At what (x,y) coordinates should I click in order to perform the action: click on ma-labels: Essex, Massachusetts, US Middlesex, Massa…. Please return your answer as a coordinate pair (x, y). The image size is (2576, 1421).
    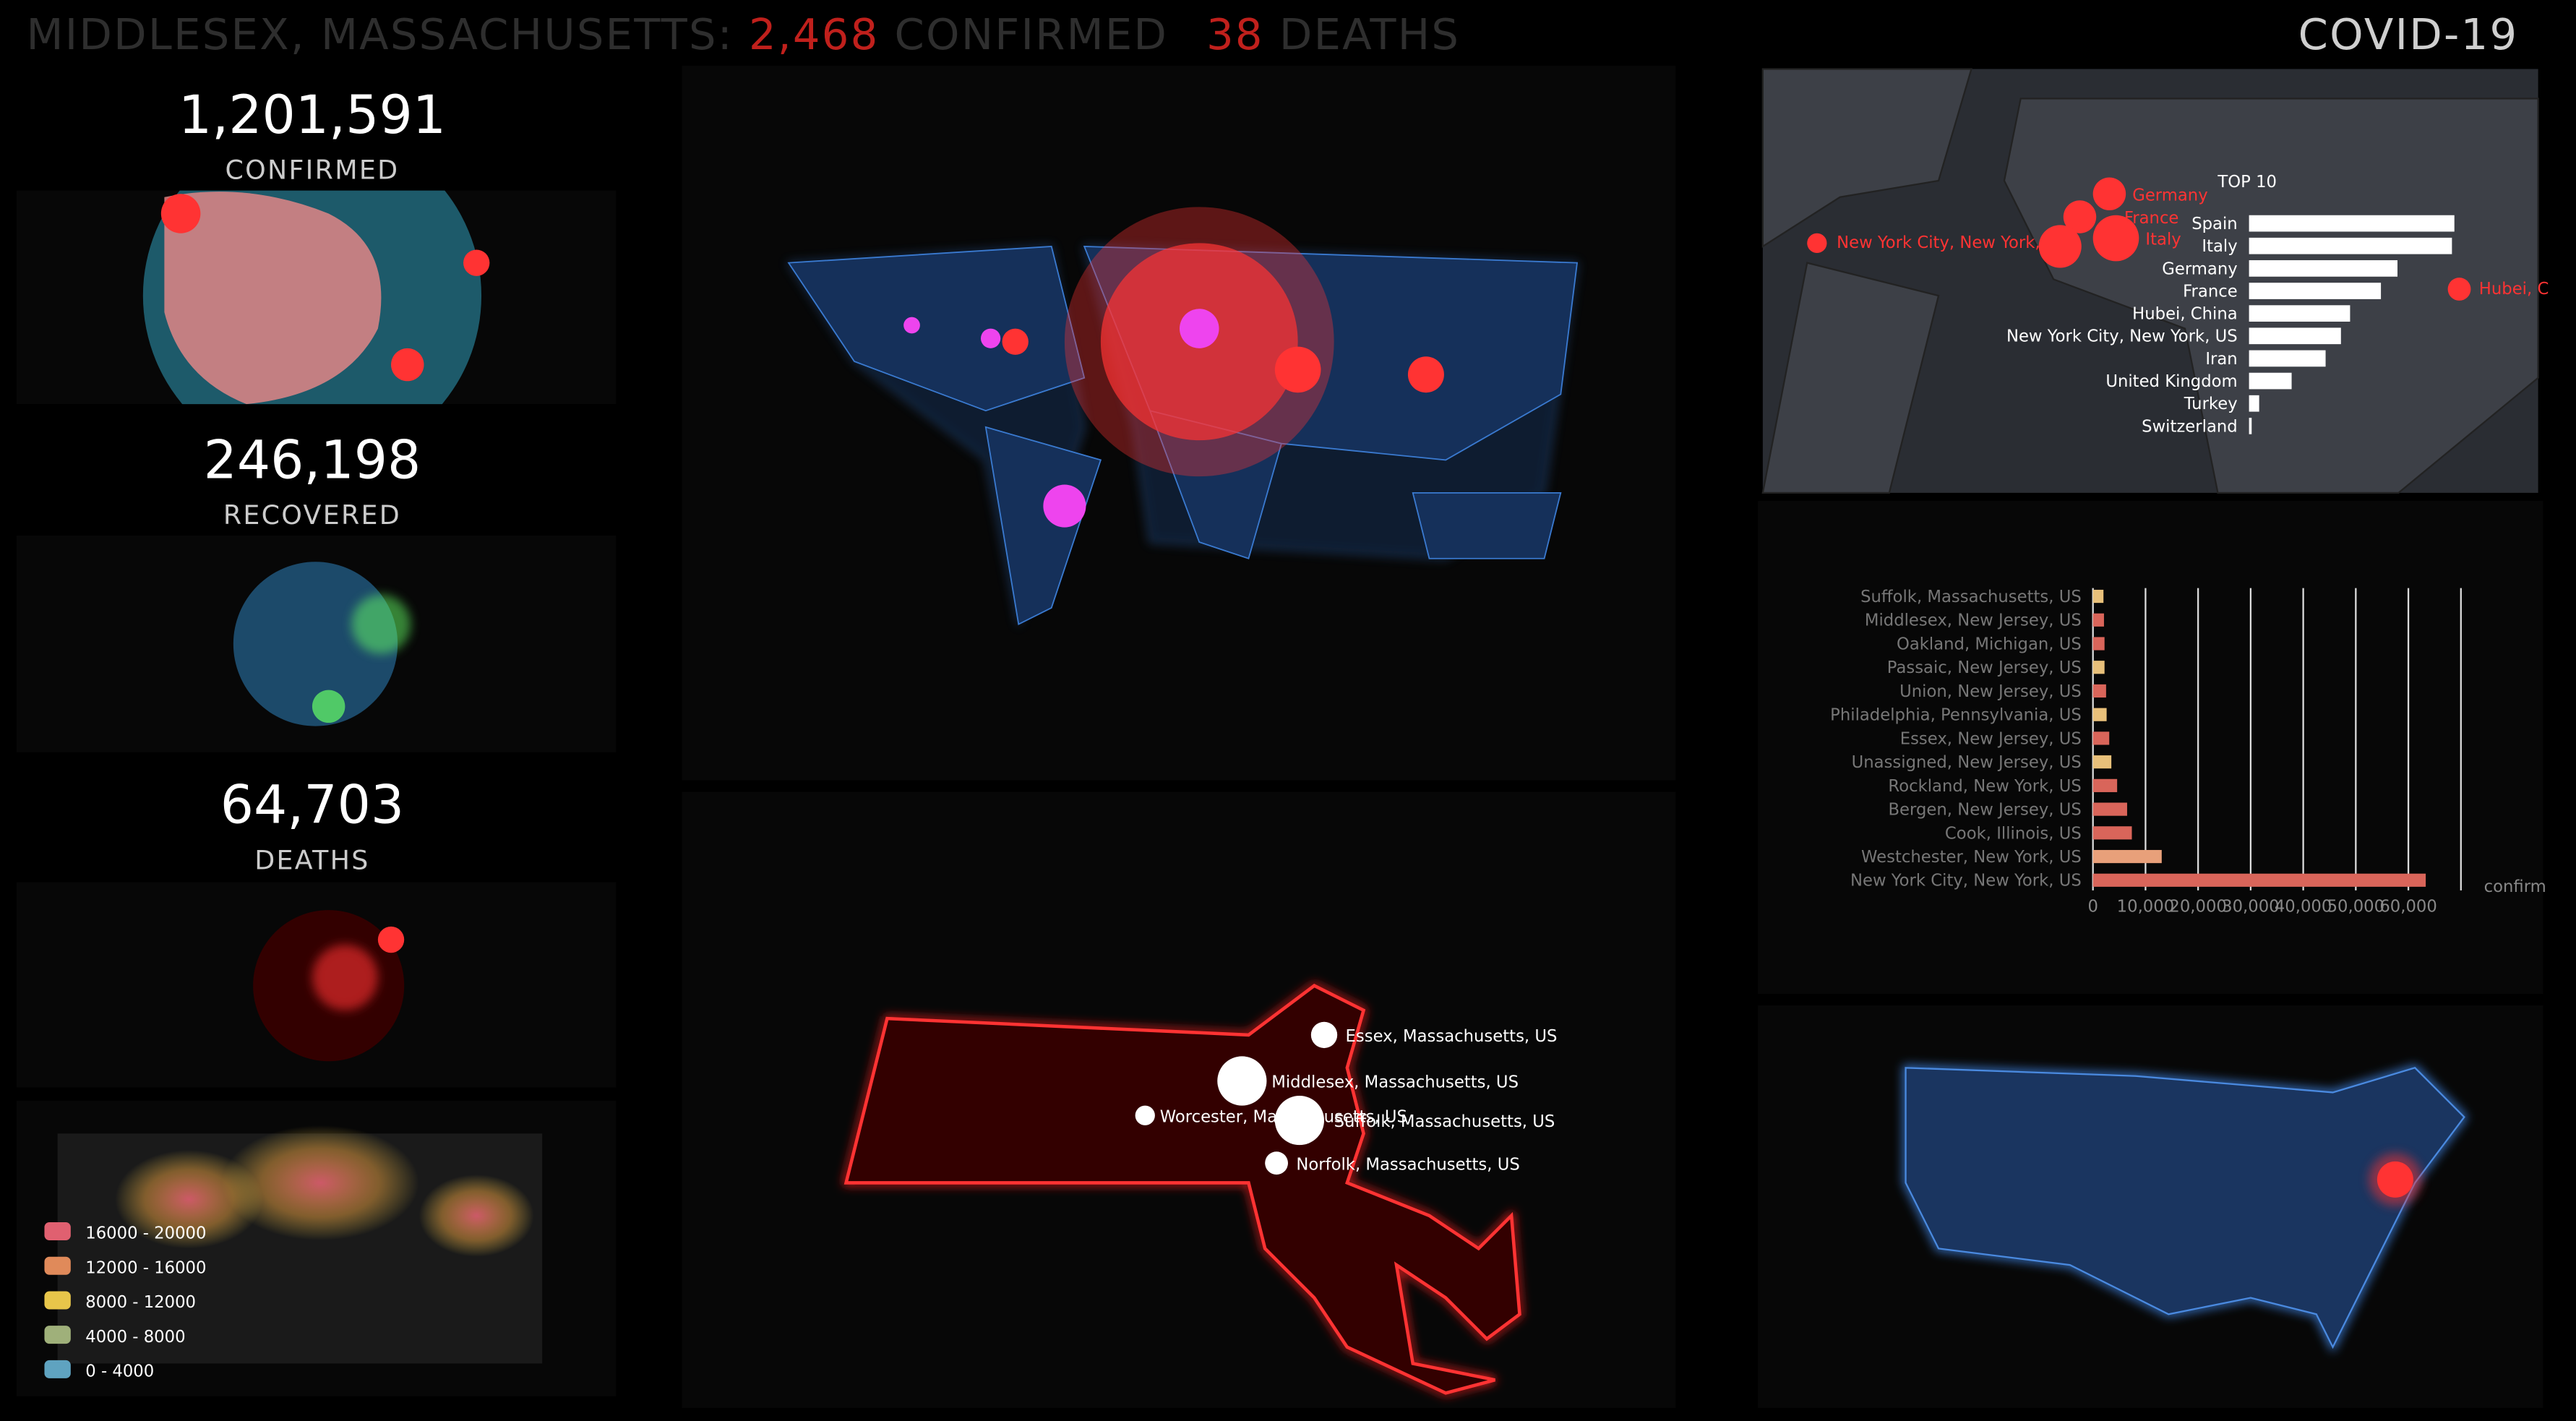
    Looking at the image, I should click on (1359, 1100).